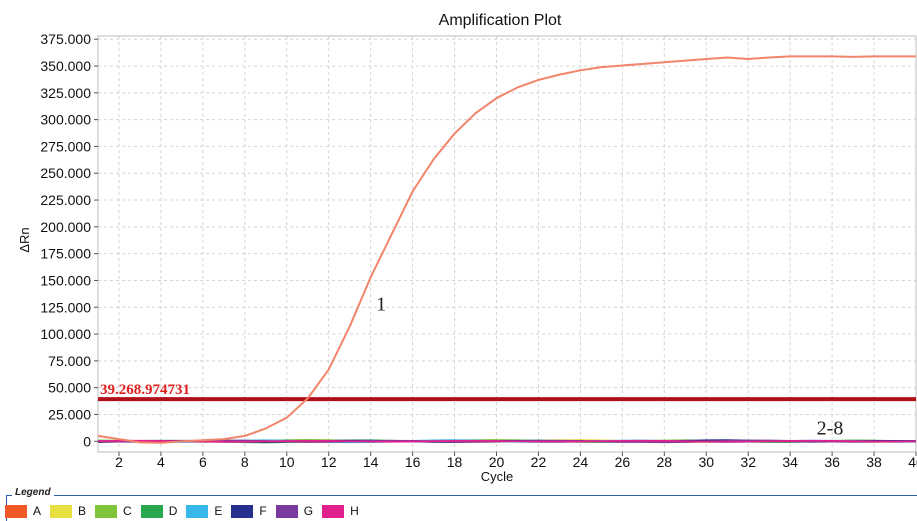 Image resolution: width=917 pixels, height=521 pixels. What do you see at coordinates (65, 39) in the screenshot?
I see `y-tick-label: 375.000` at bounding box center [65, 39].